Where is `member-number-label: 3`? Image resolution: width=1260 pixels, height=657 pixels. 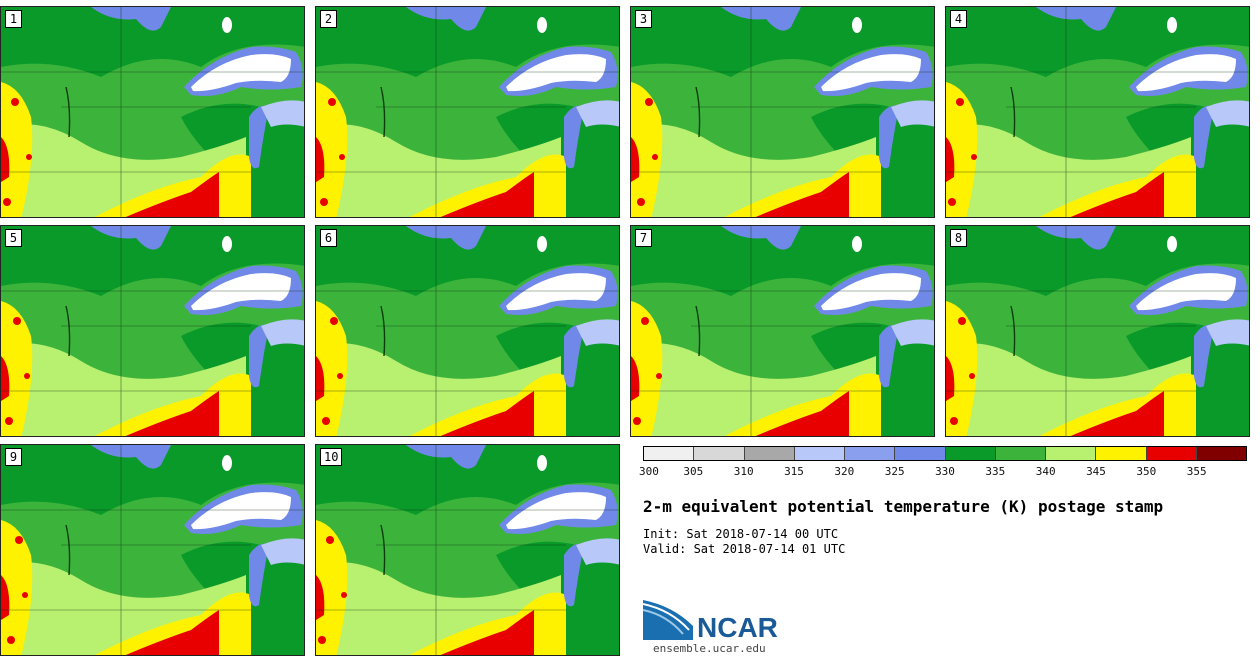
member-number-label: 3 is located at coordinates (643, 19).